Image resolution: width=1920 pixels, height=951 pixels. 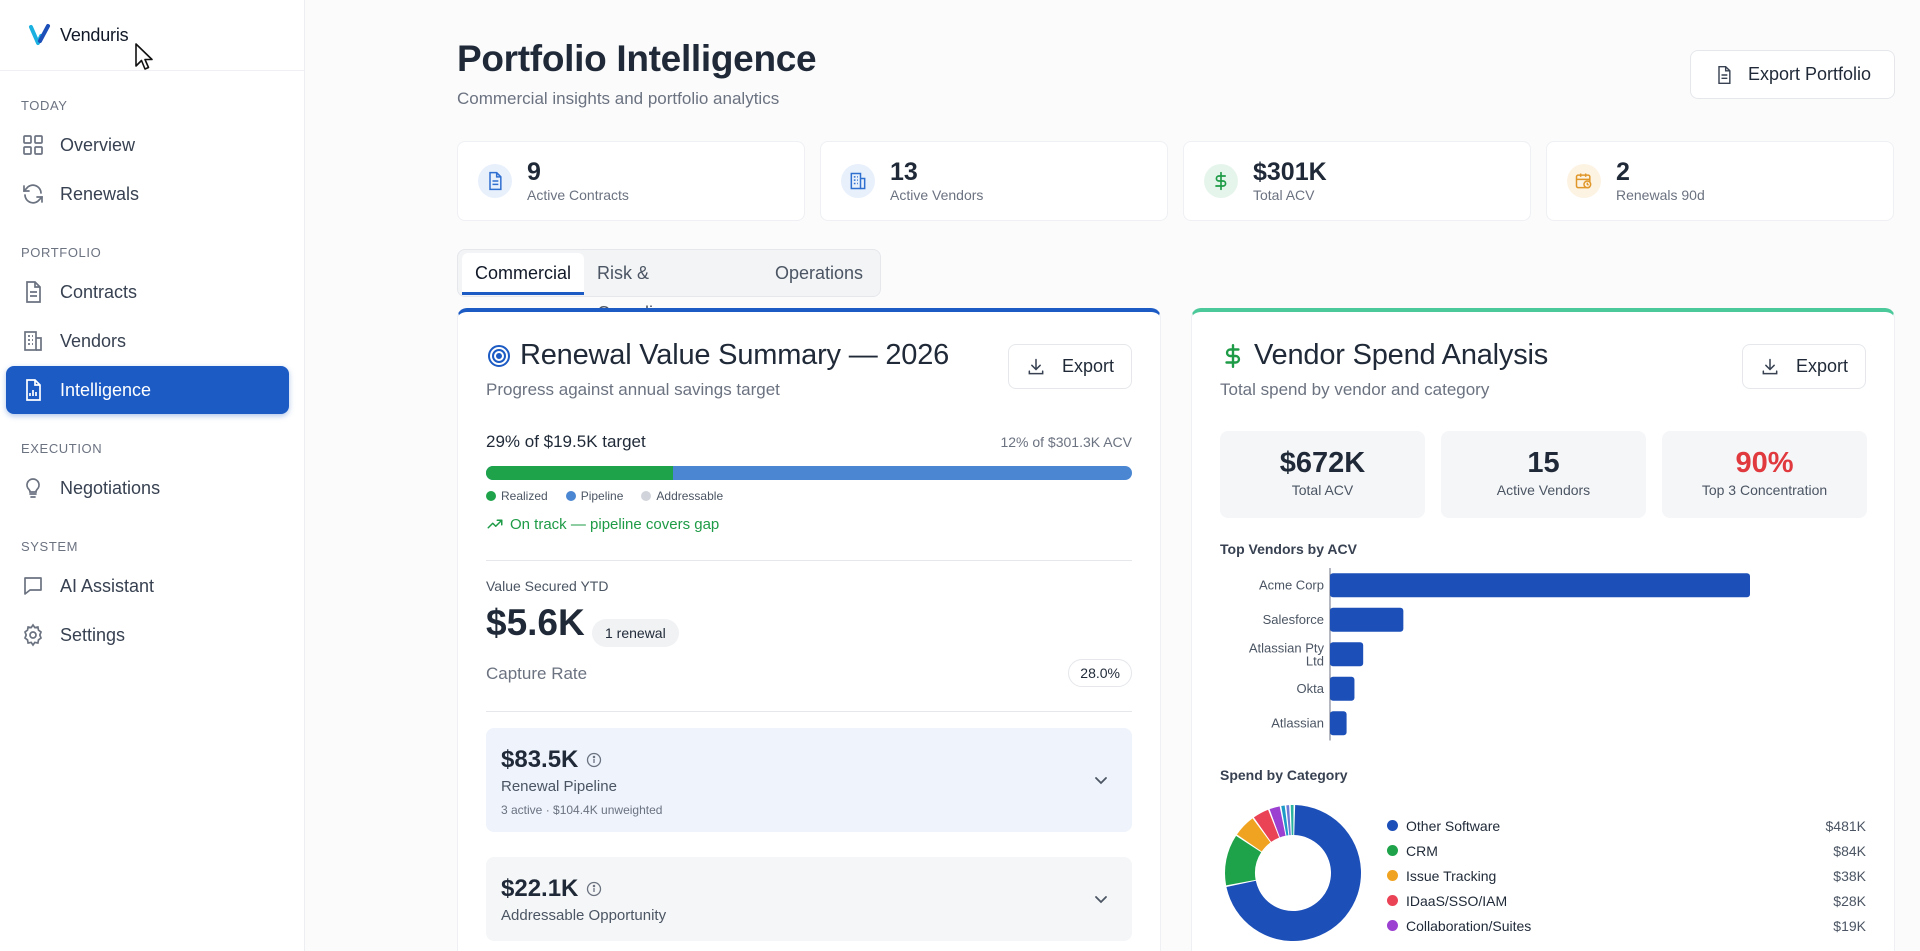 What do you see at coordinates (1469, 925) in the screenshot?
I see `category-name: Collaboration/Suites` at bounding box center [1469, 925].